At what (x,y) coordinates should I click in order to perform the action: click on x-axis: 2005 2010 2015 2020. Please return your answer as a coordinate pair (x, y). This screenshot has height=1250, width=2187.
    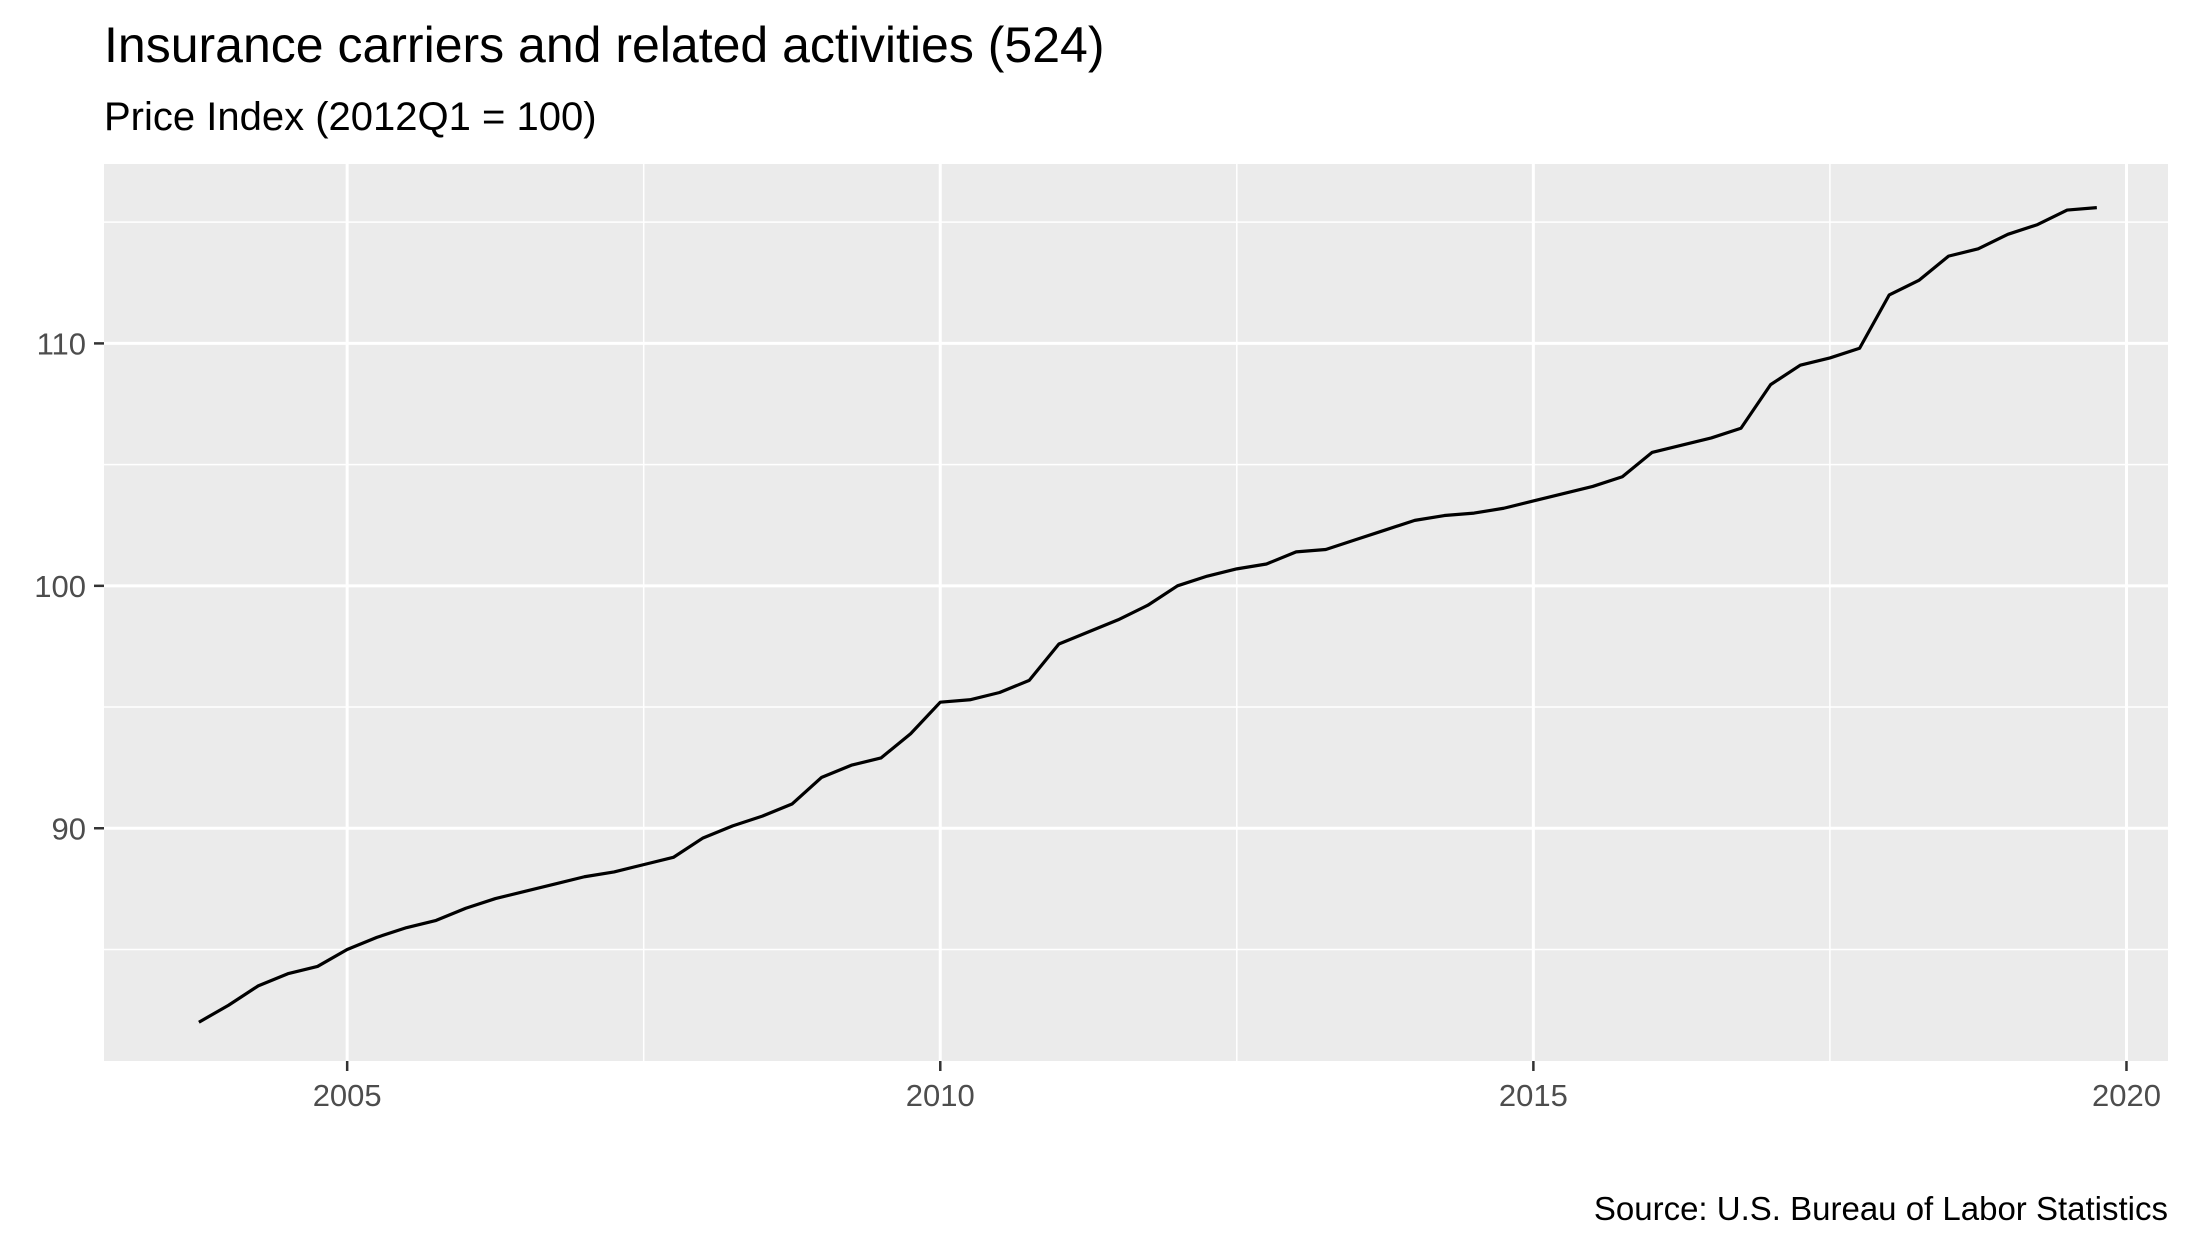
    Looking at the image, I should click on (1237, 1087).